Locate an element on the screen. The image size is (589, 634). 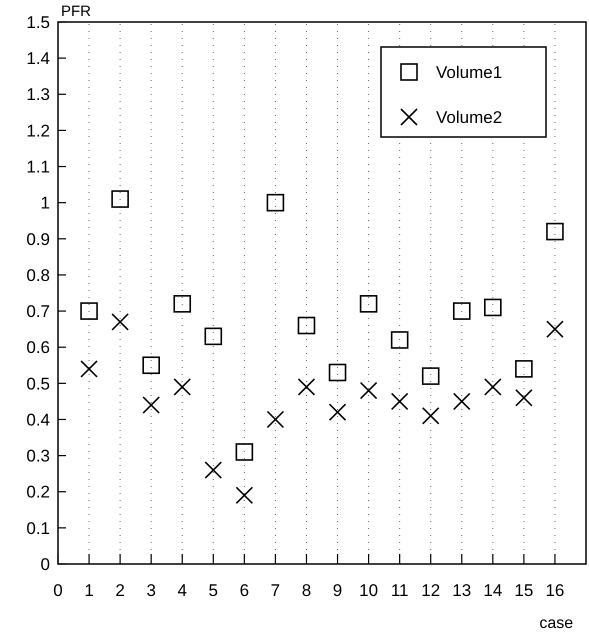
x-tick-label: 7 is located at coordinates (275, 590).